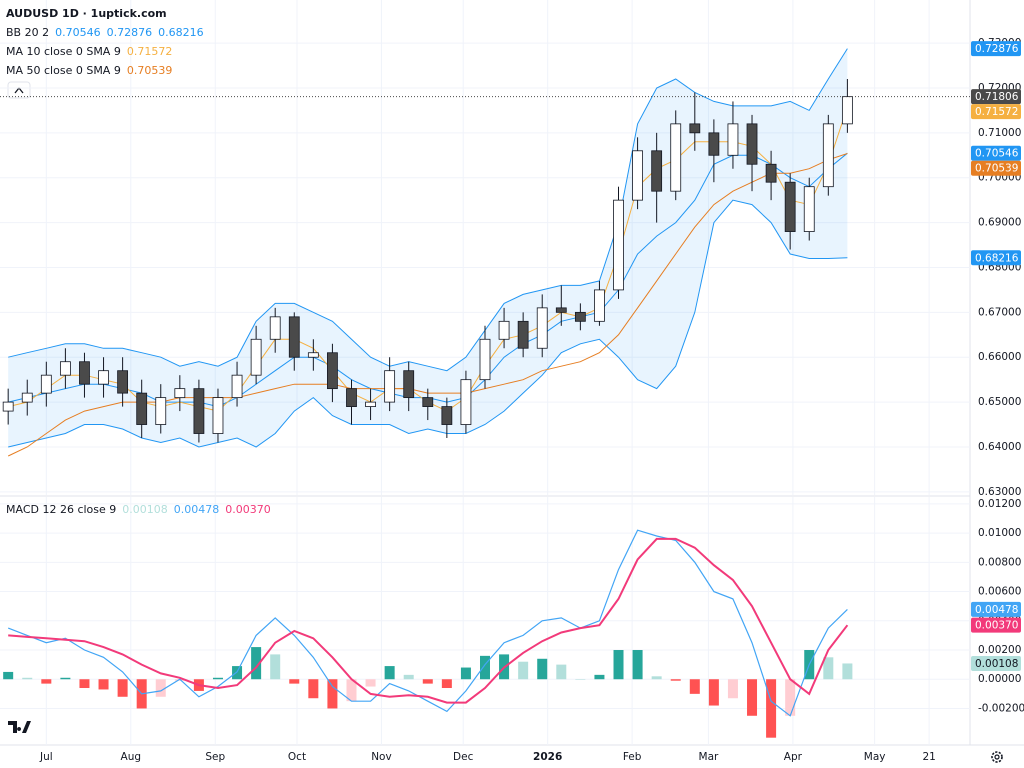 This screenshot has height=768, width=1024. What do you see at coordinates (108, 32) in the screenshot?
I see `legend-row: BB 20 2 0.70546 0.72876 0.68216` at bounding box center [108, 32].